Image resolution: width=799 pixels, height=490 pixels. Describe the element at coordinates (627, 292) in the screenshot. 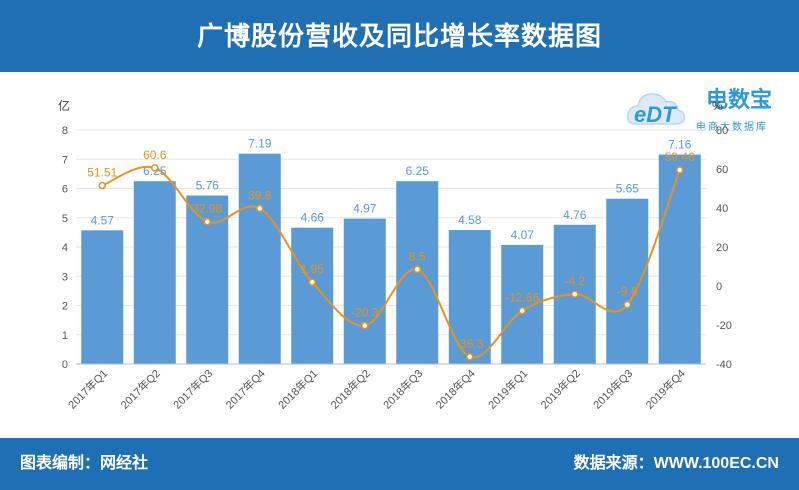

I see `line-data-label: -9.6` at that location.